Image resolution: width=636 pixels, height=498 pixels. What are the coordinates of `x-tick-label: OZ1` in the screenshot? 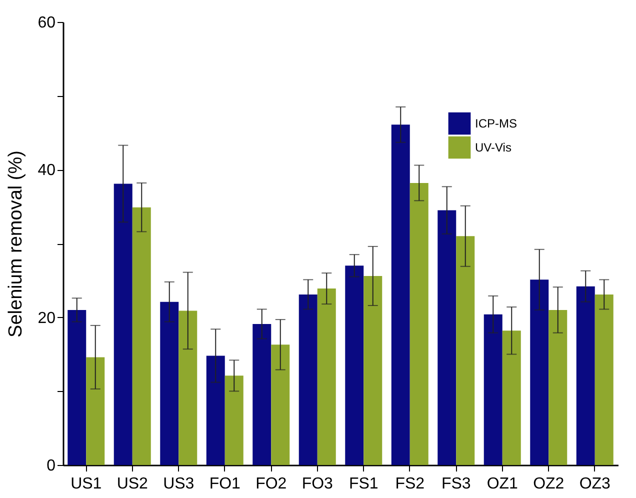 It's located at (502, 484).